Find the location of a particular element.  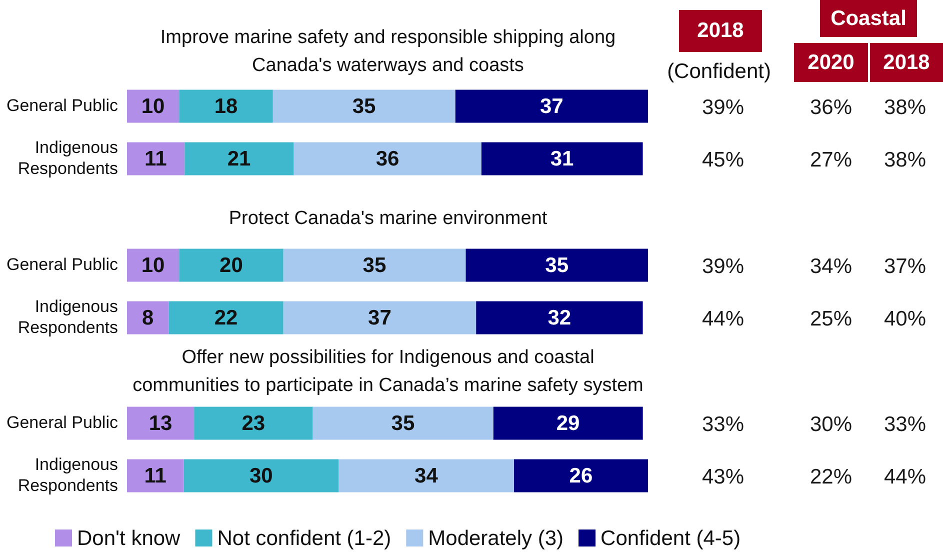

text: 36% is located at coordinates (831, 108).